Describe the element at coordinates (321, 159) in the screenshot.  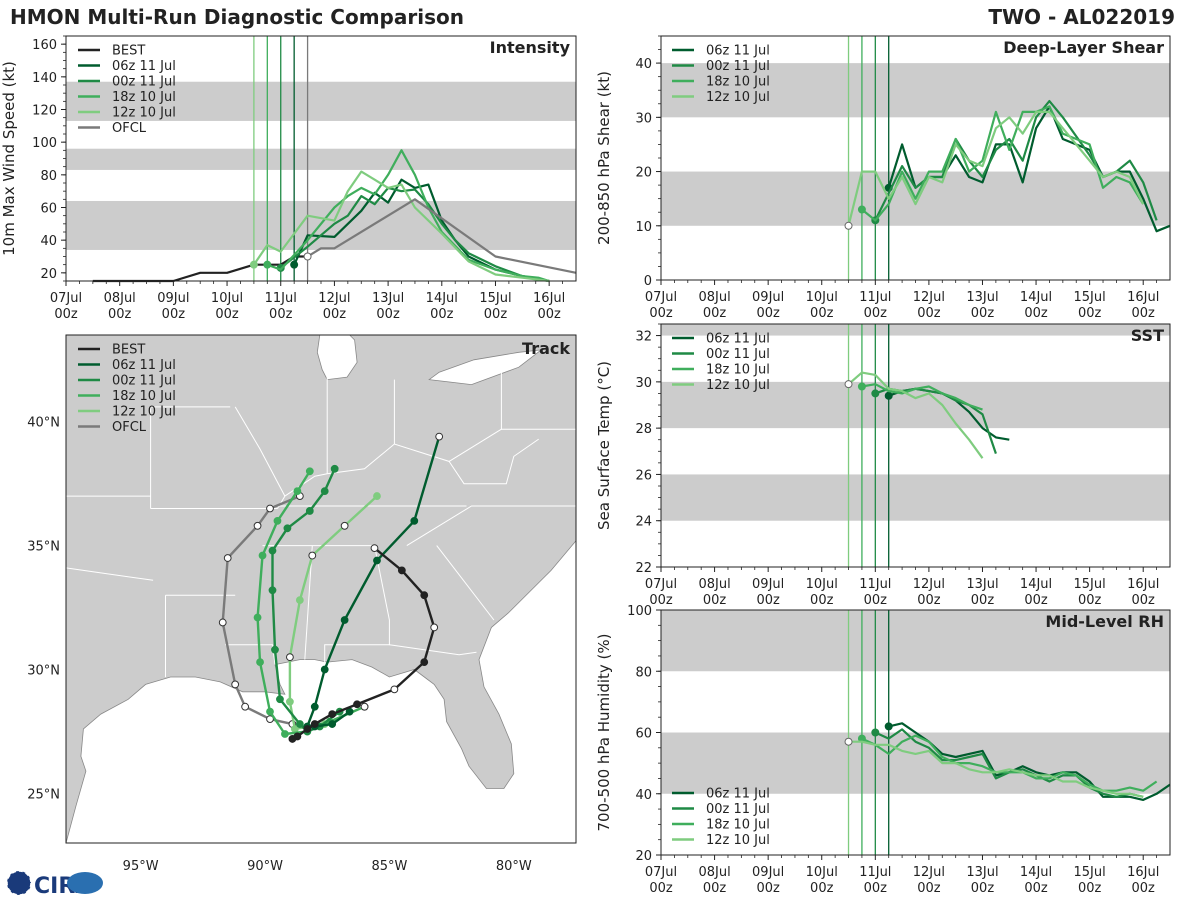
I see `intensity-band` at that location.